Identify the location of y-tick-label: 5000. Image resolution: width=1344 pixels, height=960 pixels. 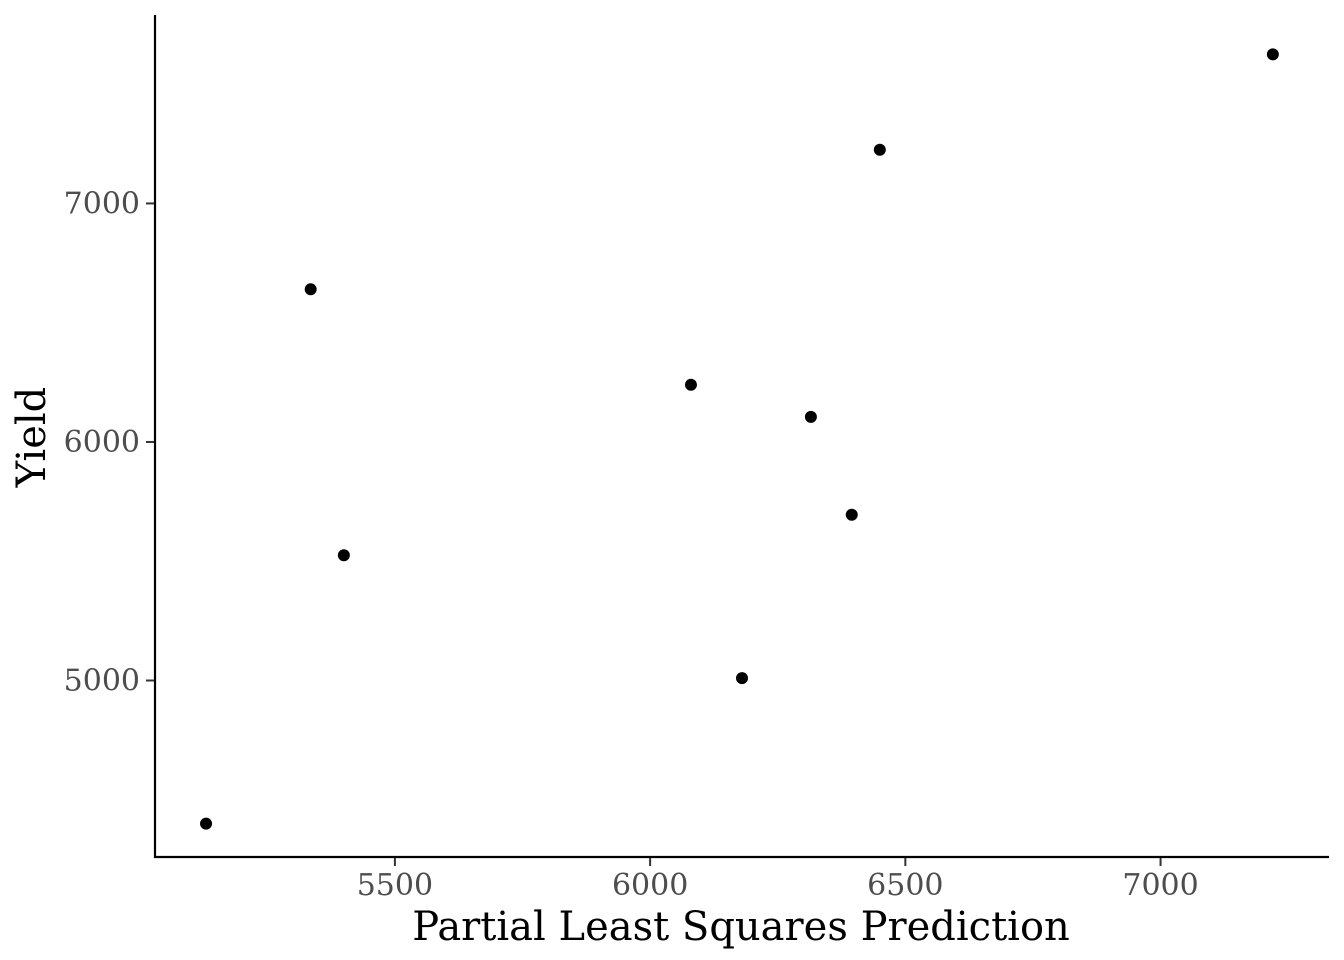
(102, 680).